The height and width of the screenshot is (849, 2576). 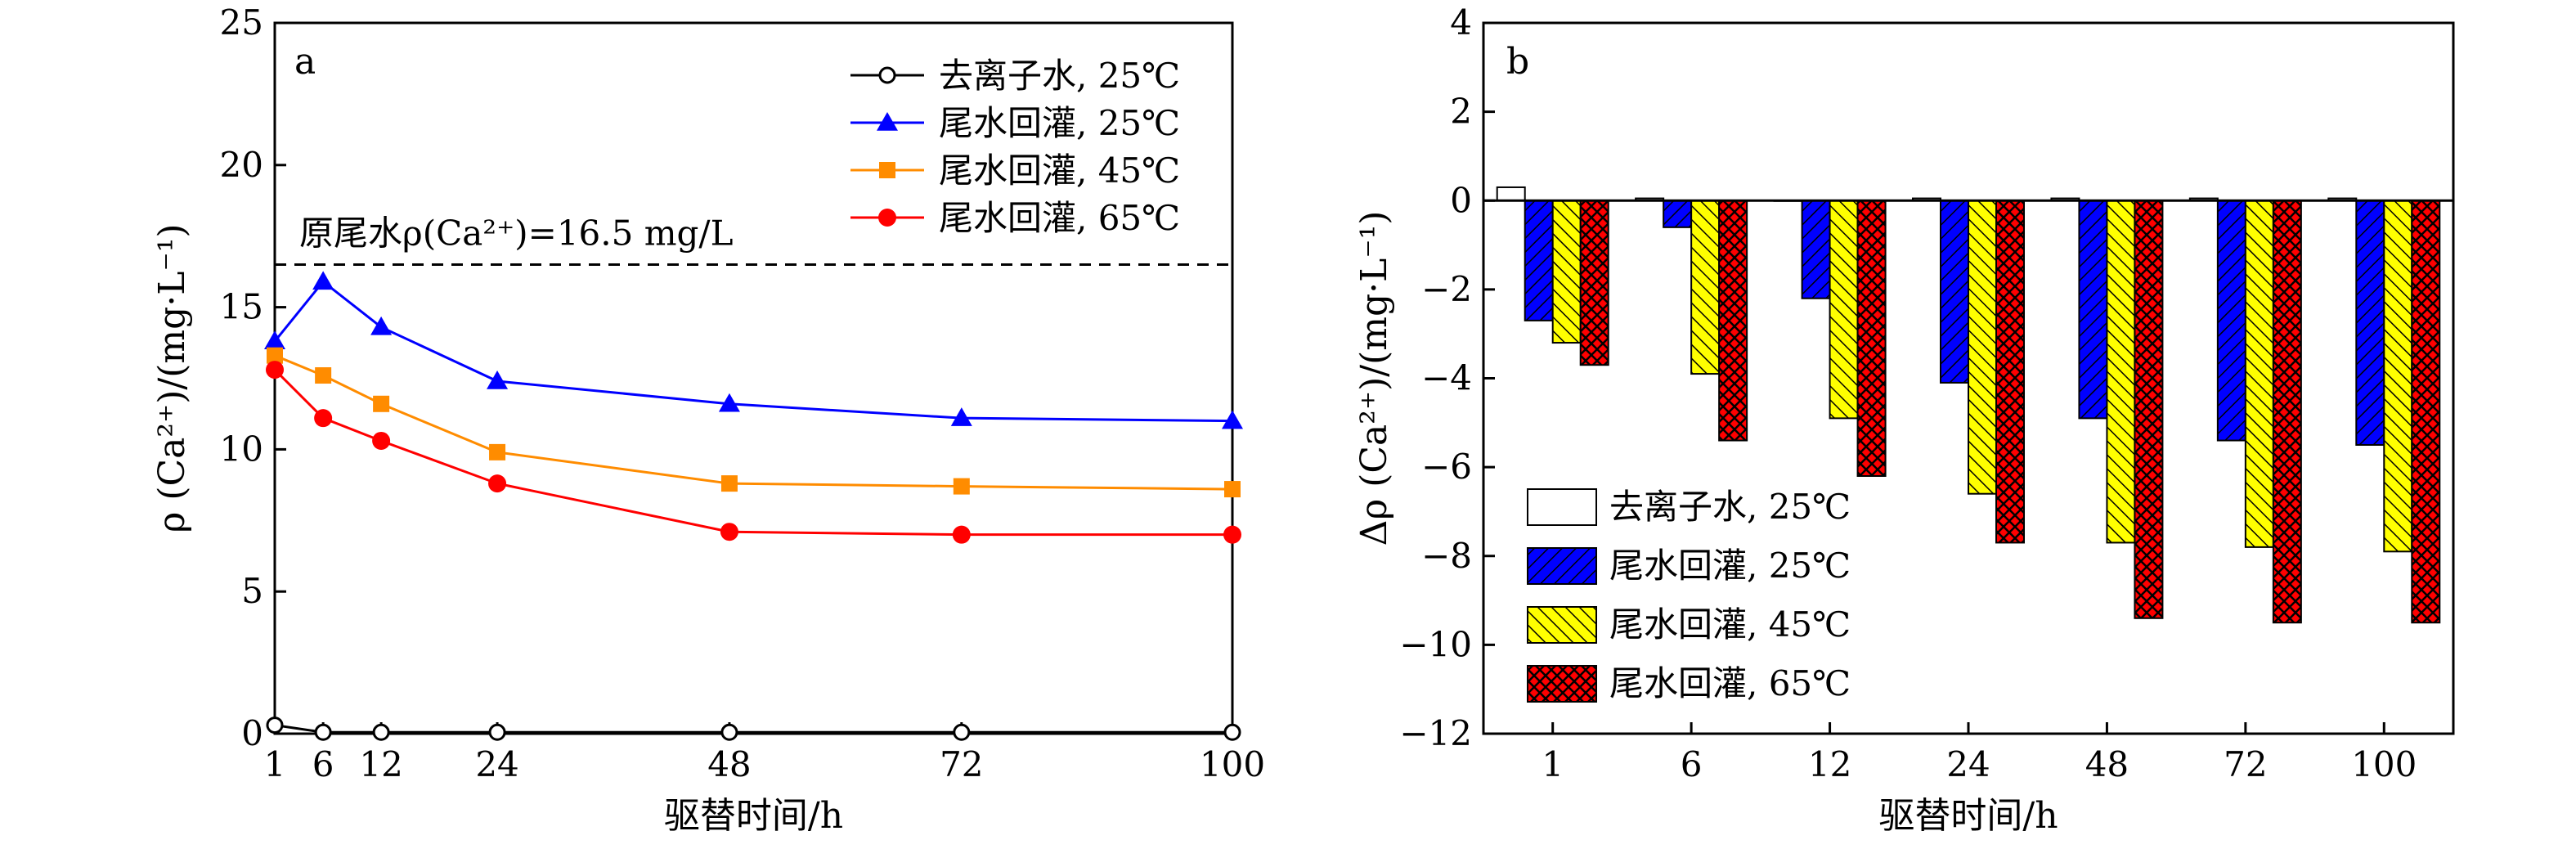 I want to click on y-tick-label: 4, so click(x=1461, y=22).